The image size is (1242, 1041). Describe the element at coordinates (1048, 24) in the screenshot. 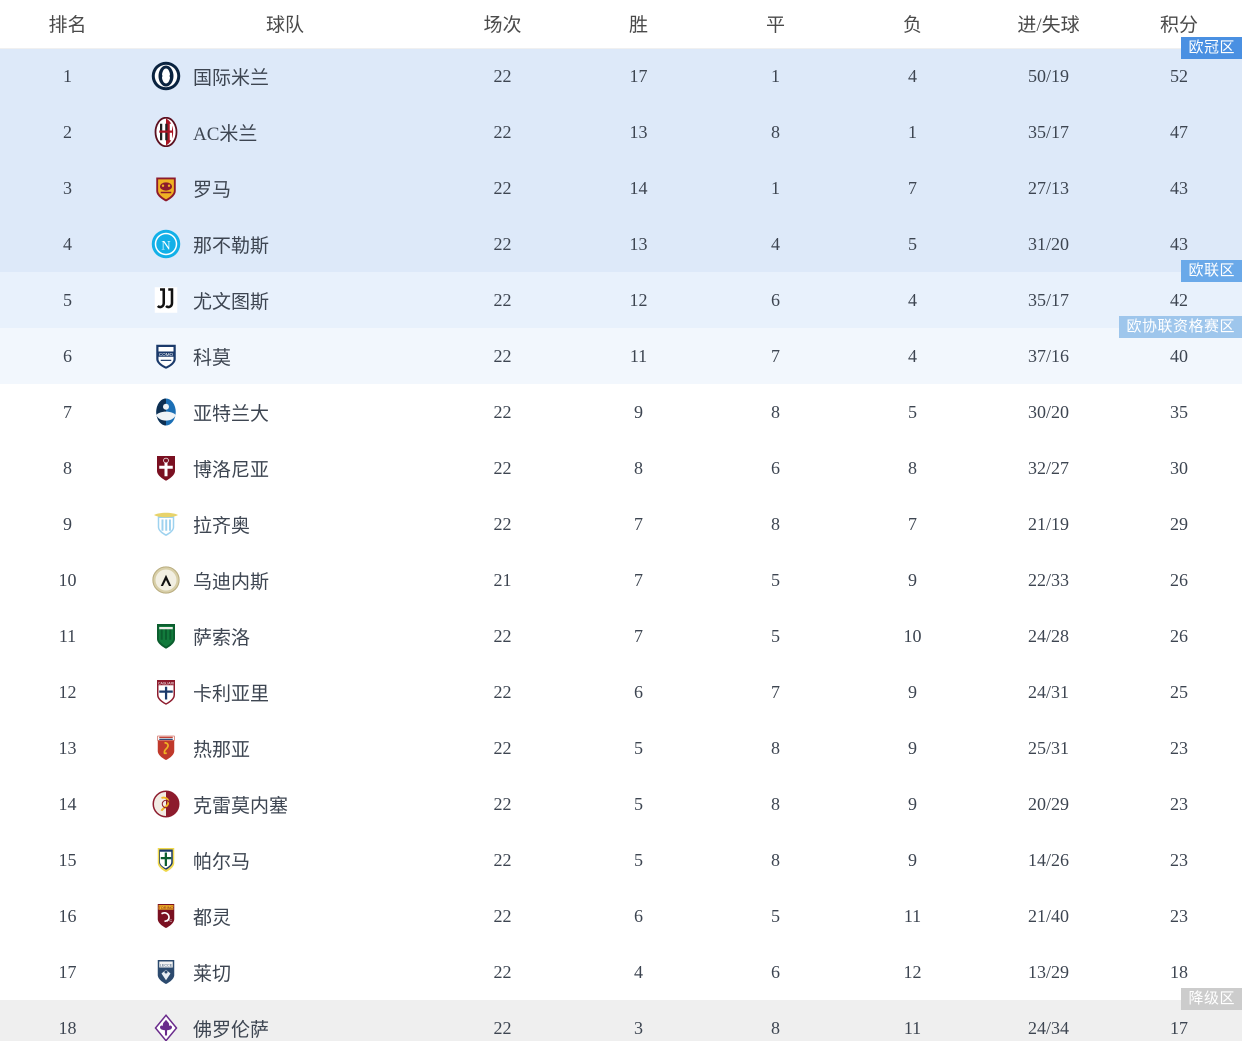

I see `column-header-goals: 进/失球` at that location.